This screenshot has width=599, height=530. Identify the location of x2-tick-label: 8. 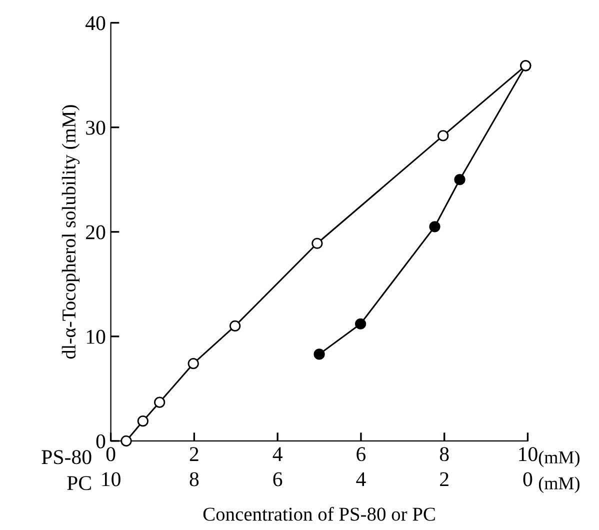
(194, 479).